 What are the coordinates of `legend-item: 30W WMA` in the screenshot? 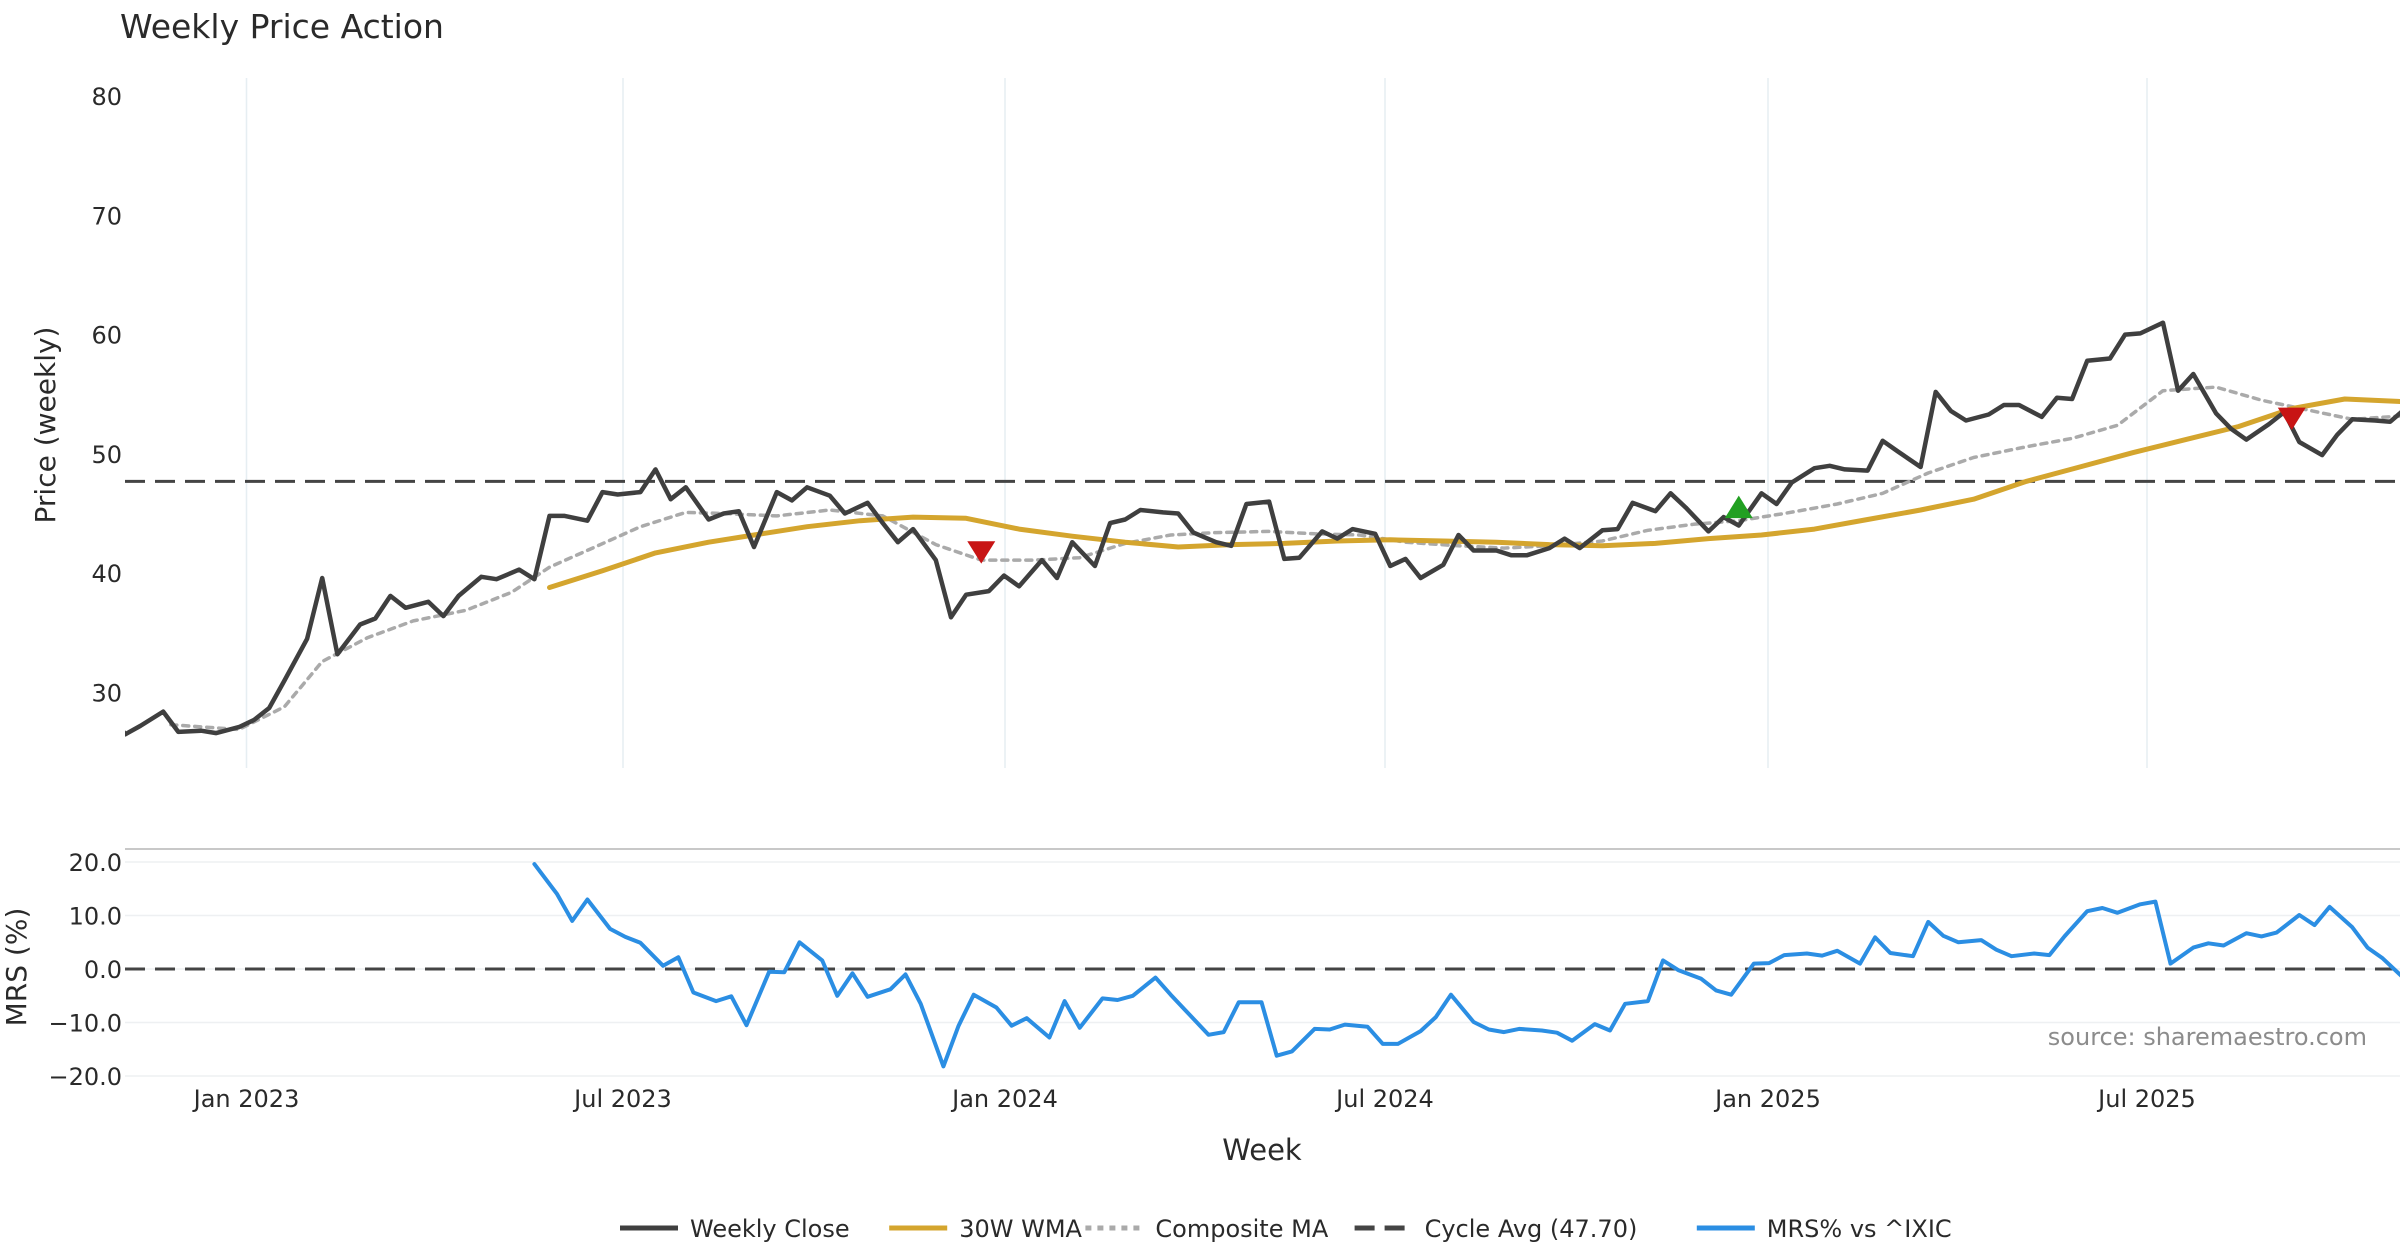 It's located at (986, 1229).